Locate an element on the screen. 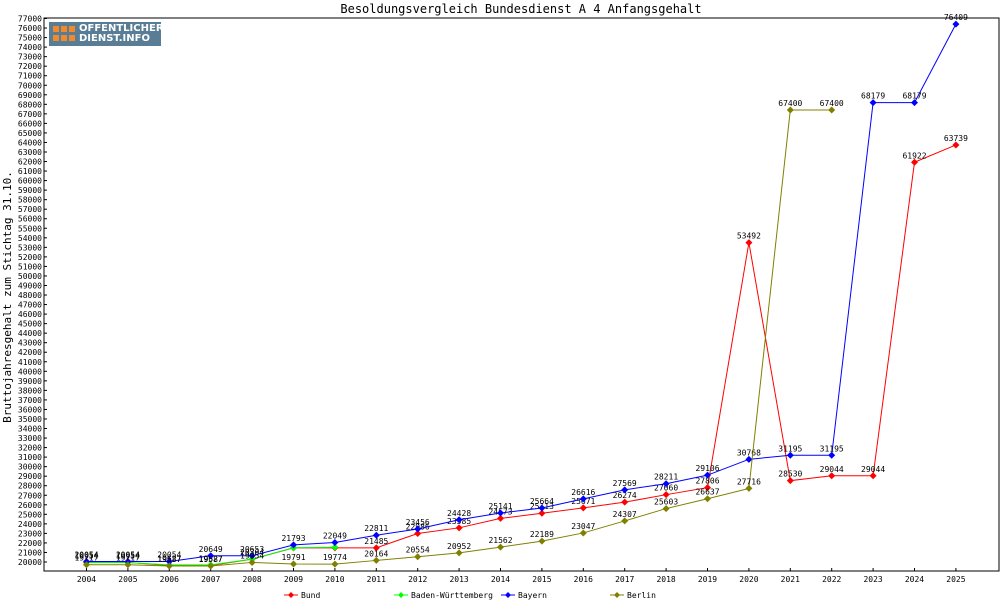 The image size is (1000, 600). data-label: 19791 is located at coordinates (293, 557).